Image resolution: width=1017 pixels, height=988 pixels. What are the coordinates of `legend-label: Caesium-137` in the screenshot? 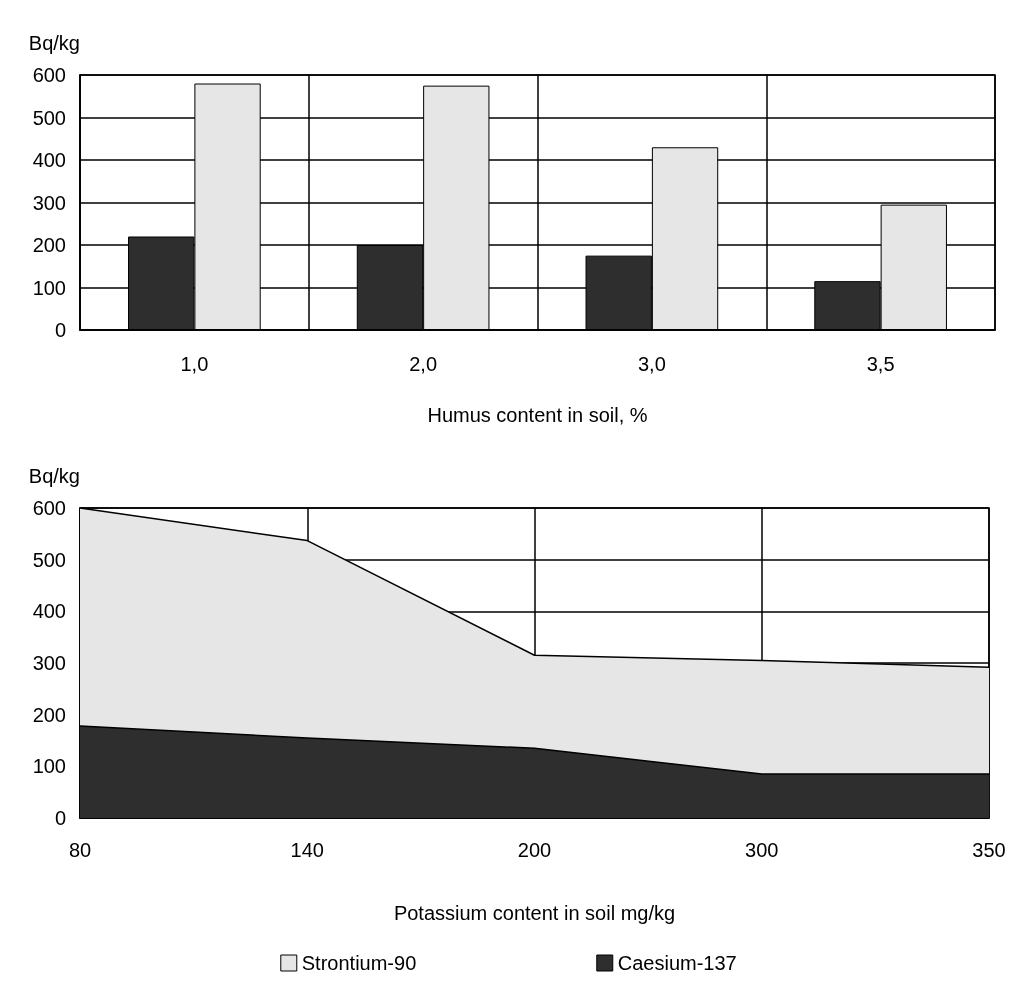 It's located at (677, 963).